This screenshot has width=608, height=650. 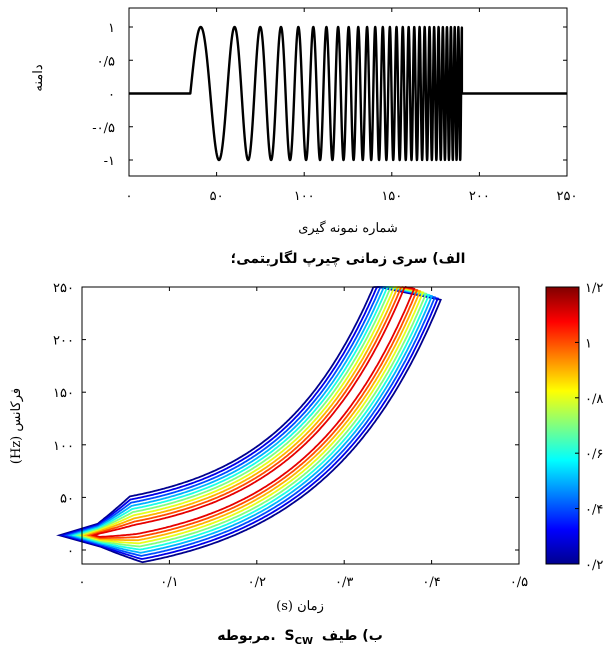 What do you see at coordinates (38, 77) in the screenshot?
I see `top-y-axis-label: دامنه` at bounding box center [38, 77].